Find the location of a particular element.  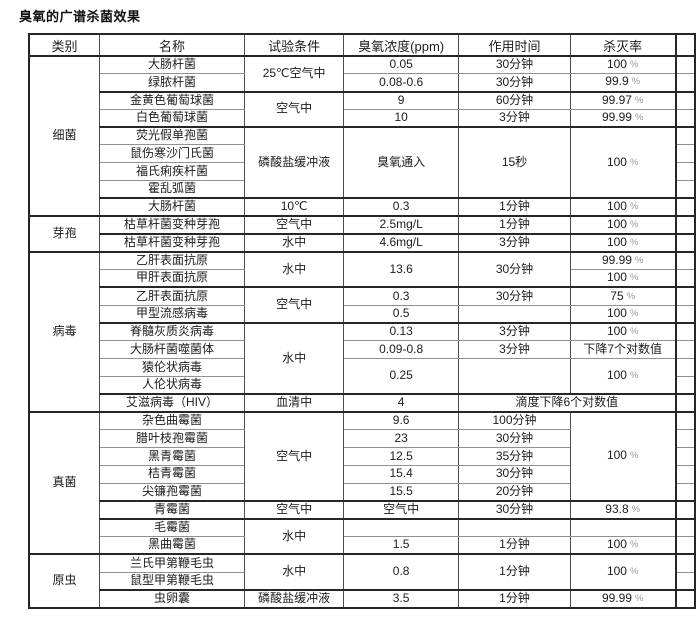

concentration-cell: 0.08-0.6 is located at coordinates (401, 83).